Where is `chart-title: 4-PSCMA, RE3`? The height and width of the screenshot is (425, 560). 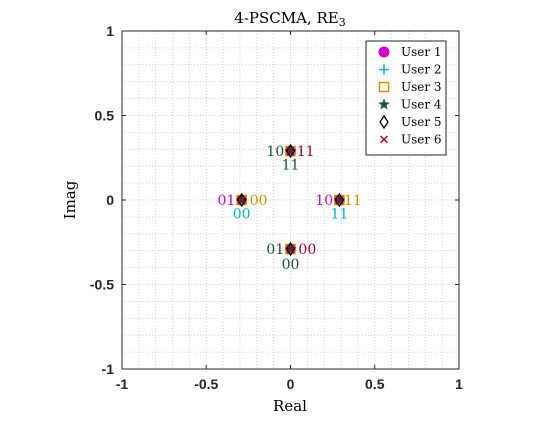 chart-title: 4-PSCMA, RE3 is located at coordinates (289, 19).